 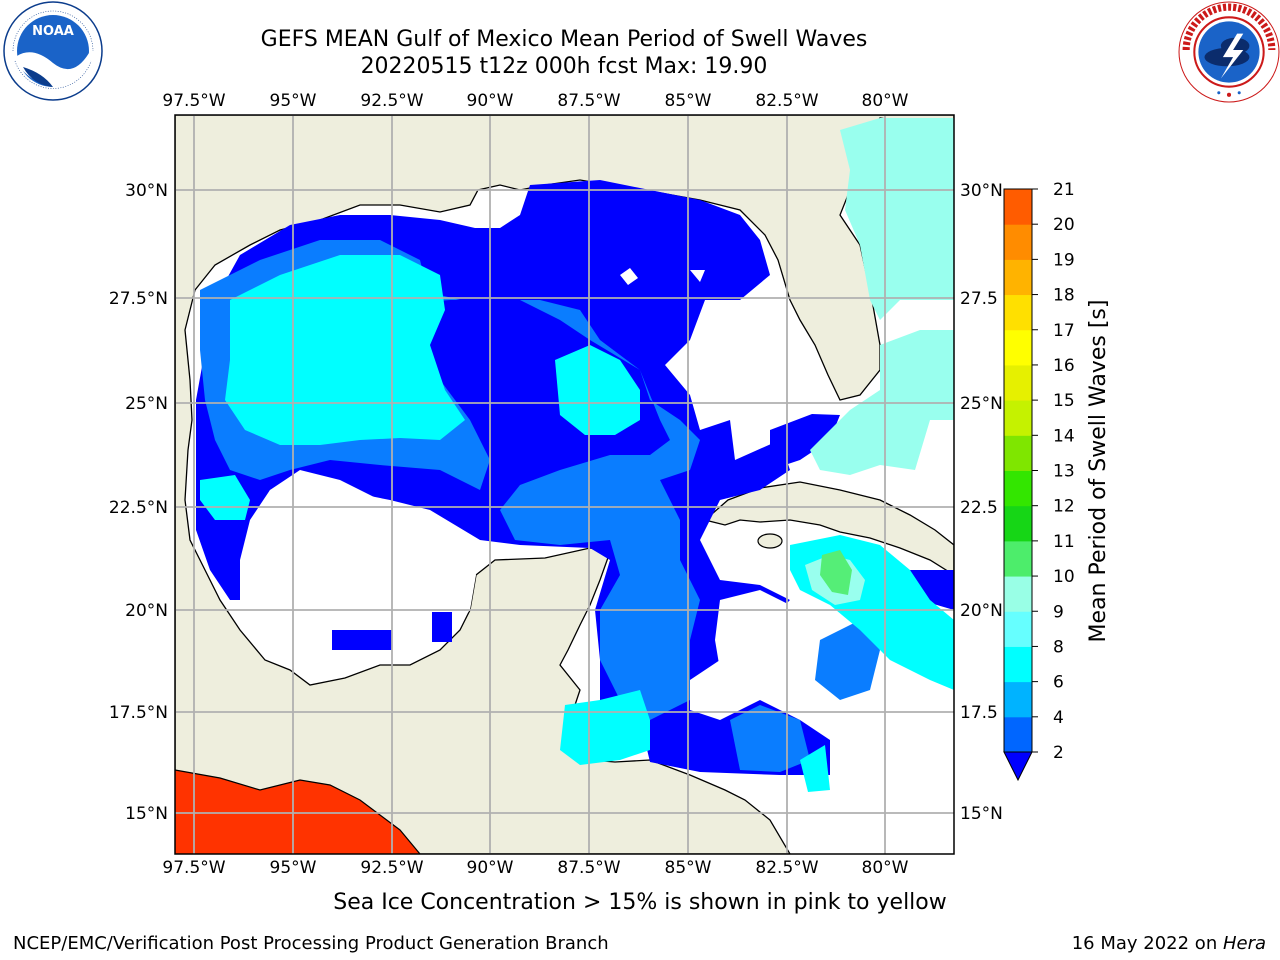 What do you see at coordinates (1064, 436) in the screenshot?
I see `colorbar-tick-label: 14` at bounding box center [1064, 436].